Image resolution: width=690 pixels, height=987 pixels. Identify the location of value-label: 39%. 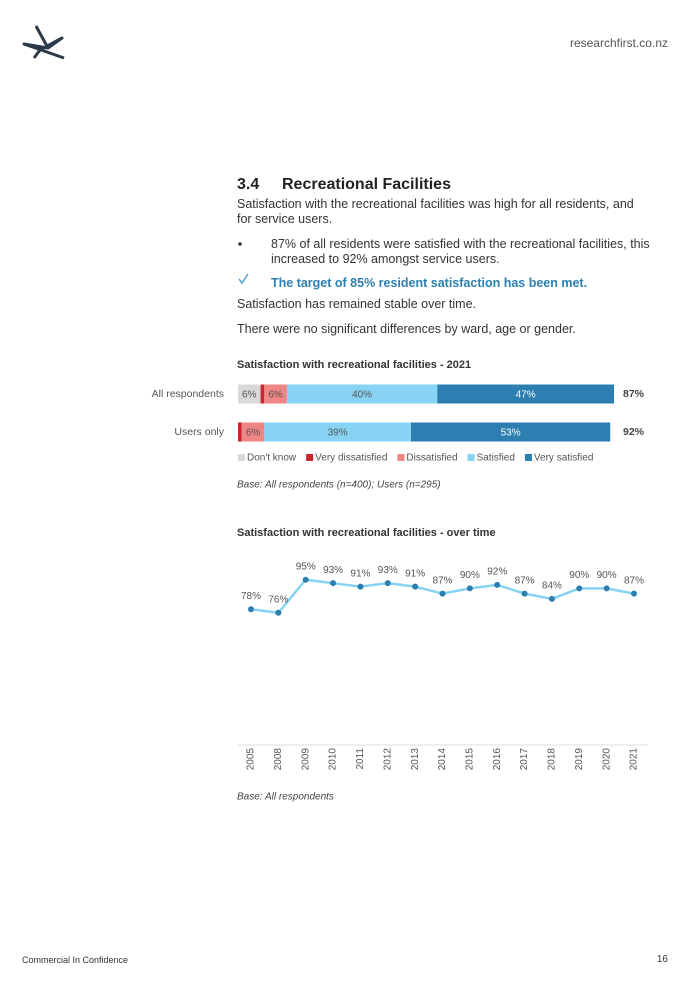
(338, 433).